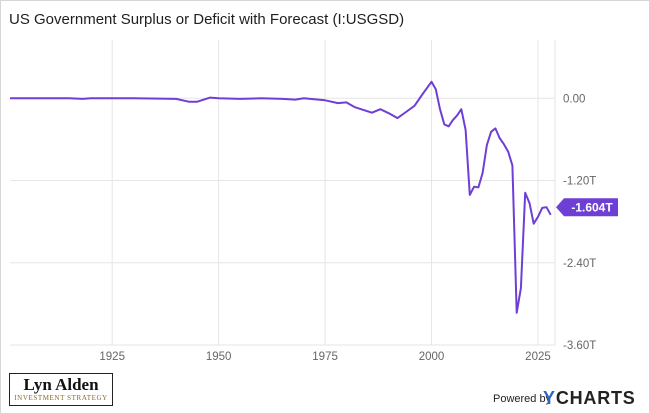  Describe the element at coordinates (592, 208) in the screenshot. I see `last-value-label: -1.604T` at that location.